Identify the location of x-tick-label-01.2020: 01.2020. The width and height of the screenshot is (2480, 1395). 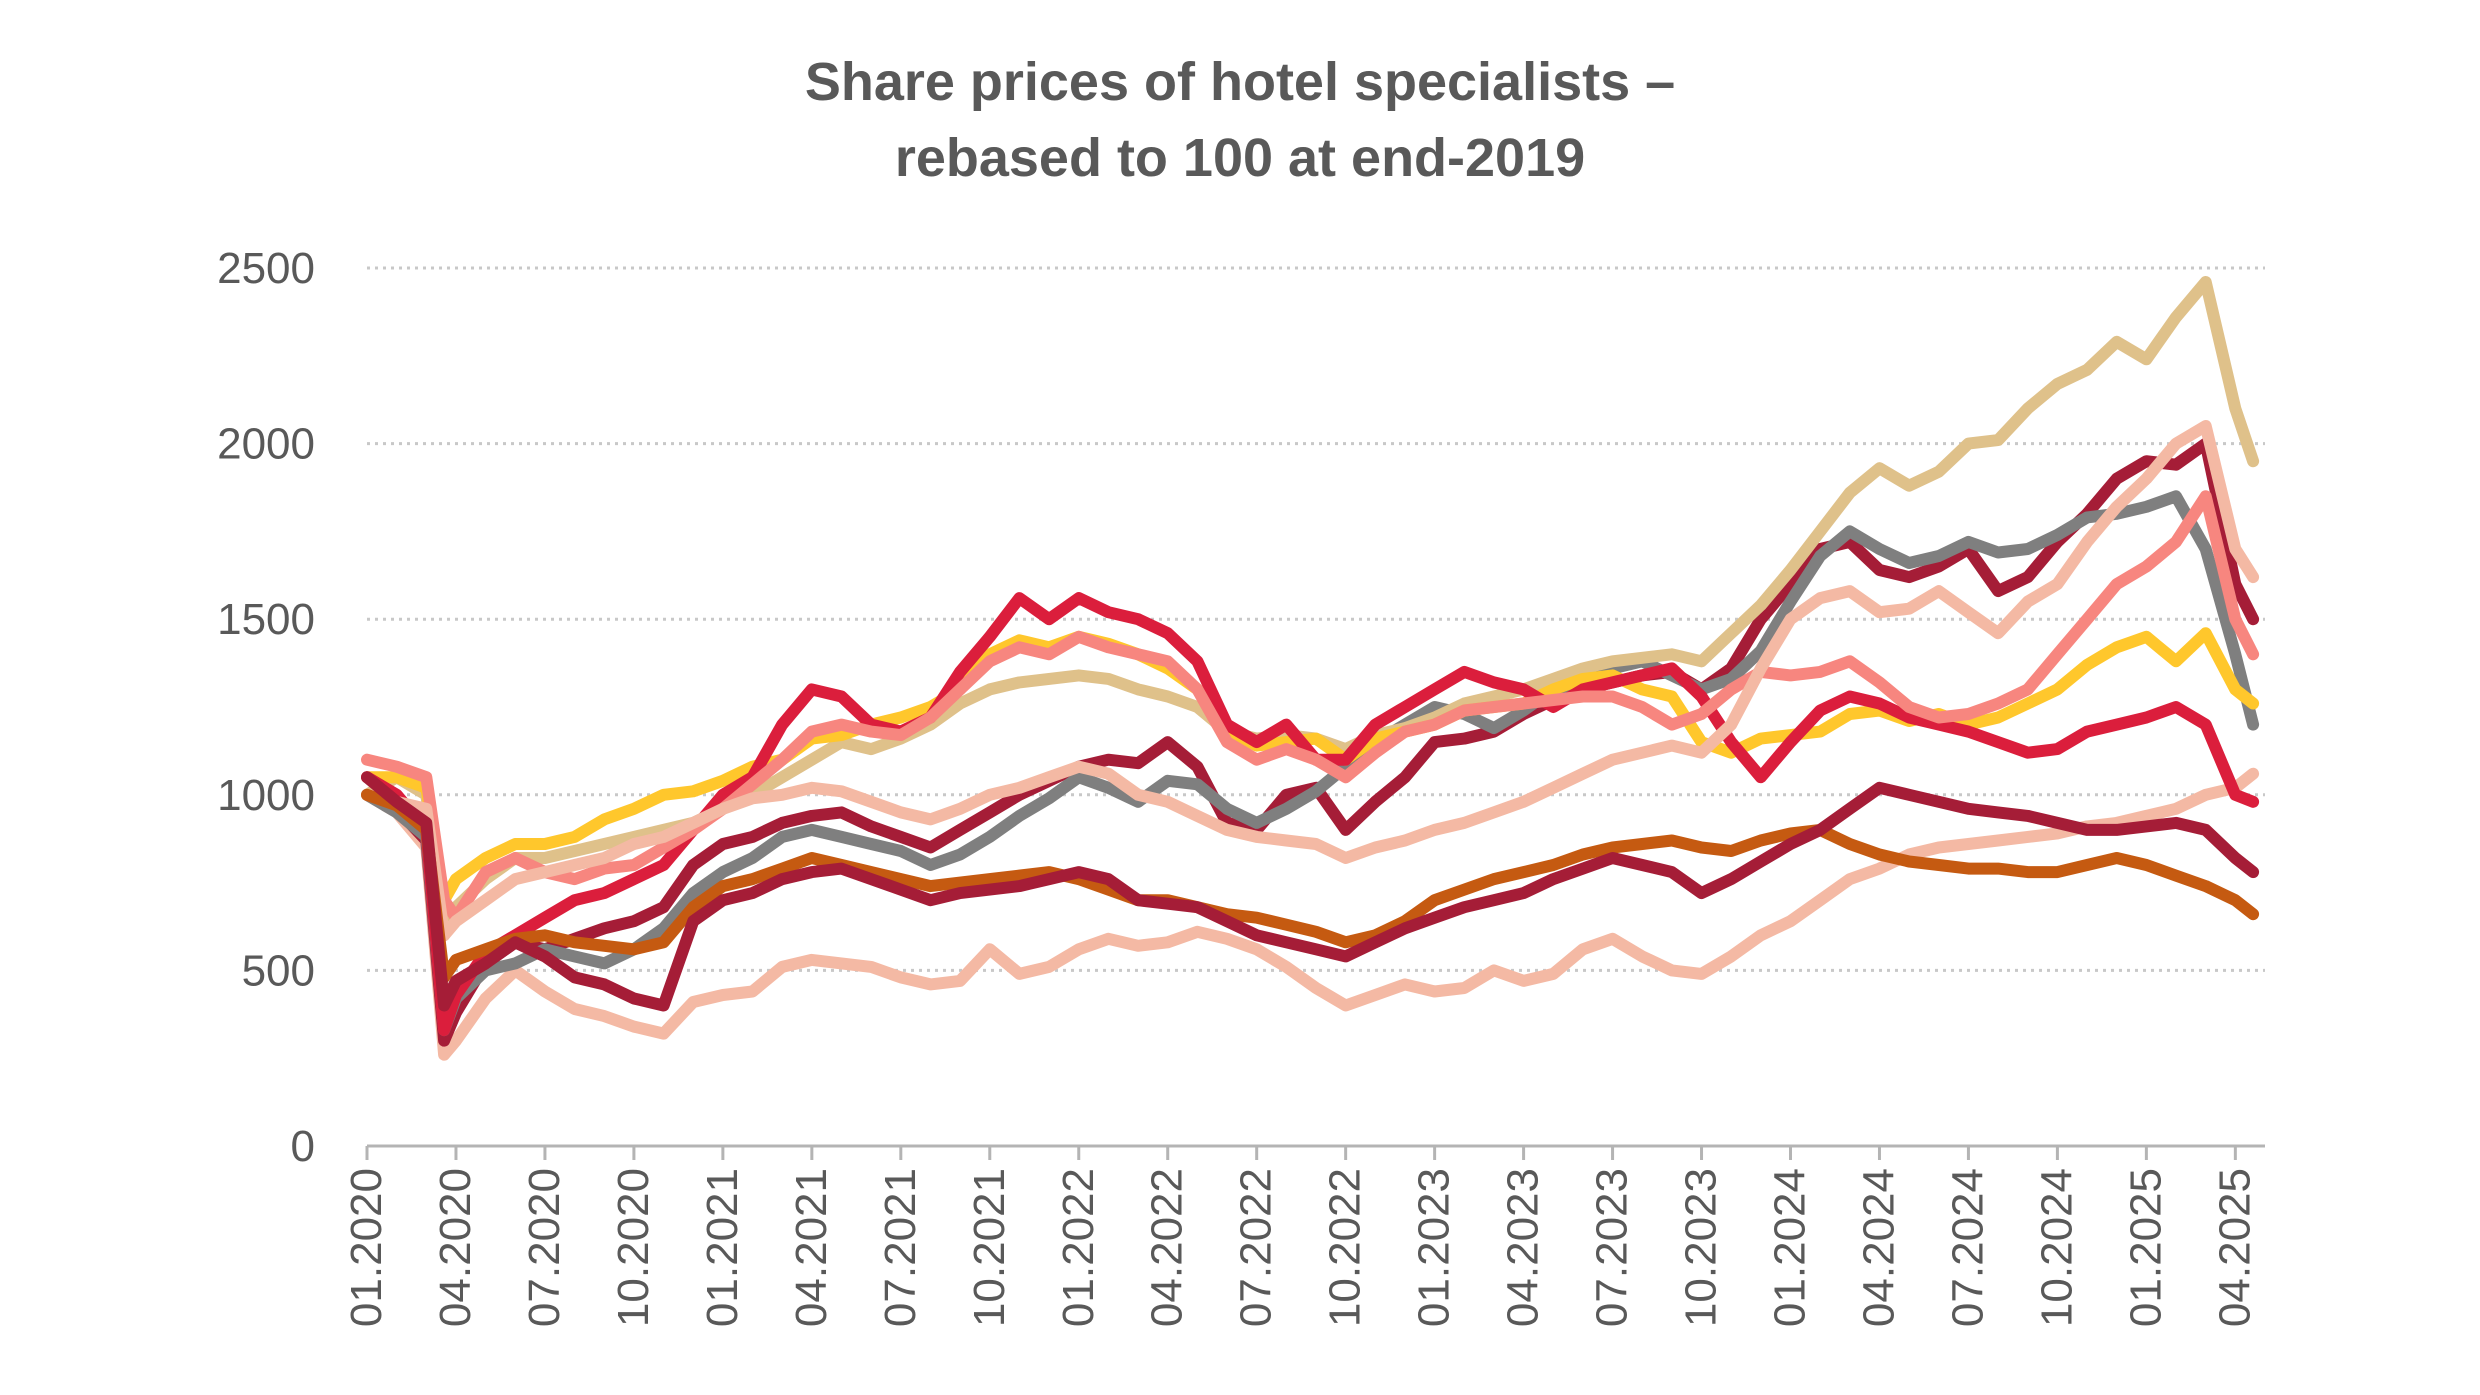
(366, 1247).